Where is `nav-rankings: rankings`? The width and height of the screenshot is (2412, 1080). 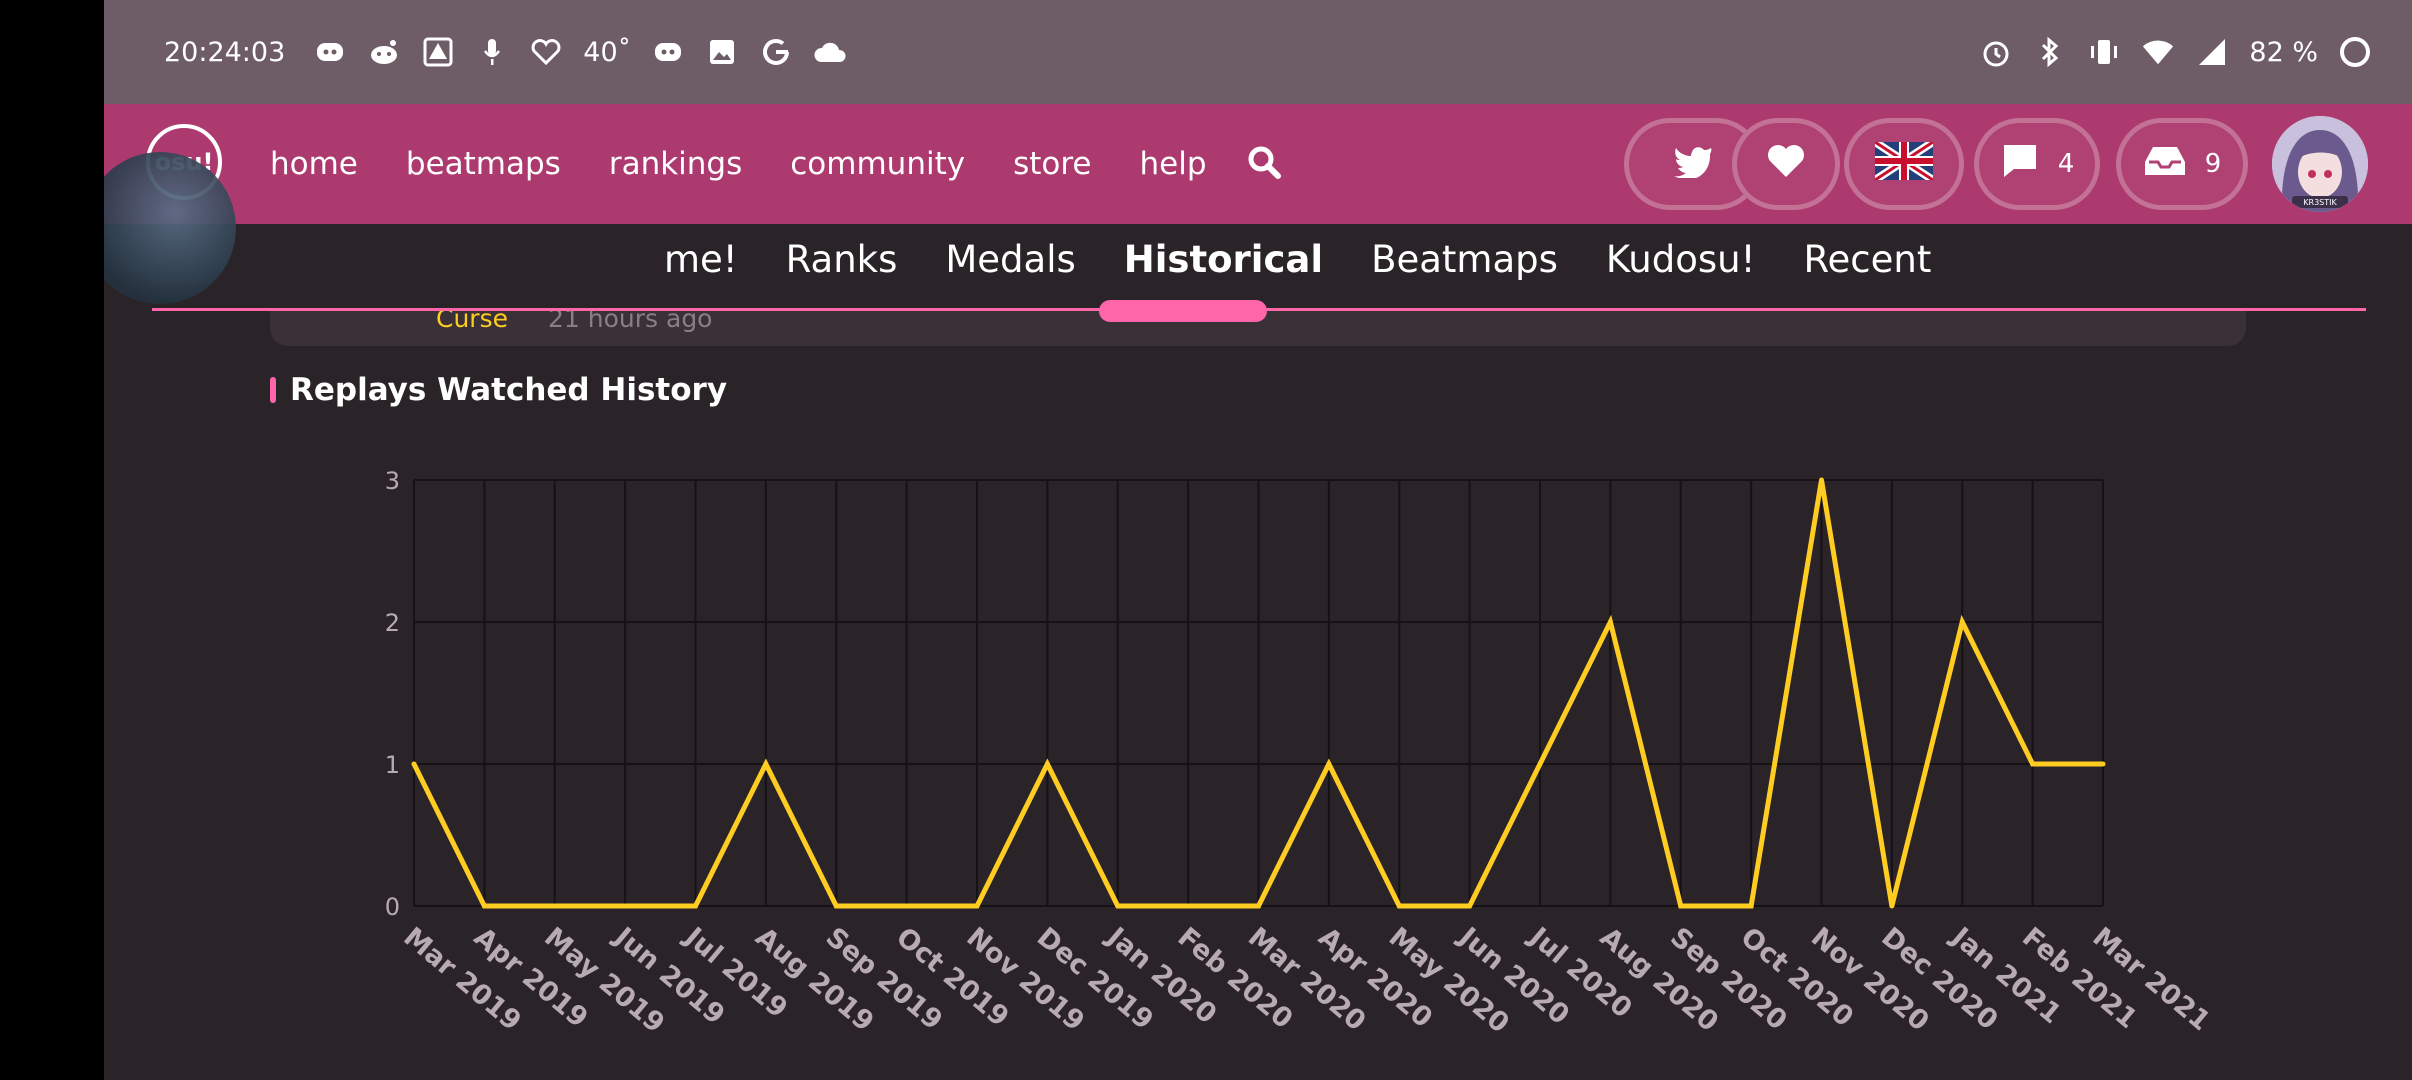
nav-rankings: rankings is located at coordinates (675, 164).